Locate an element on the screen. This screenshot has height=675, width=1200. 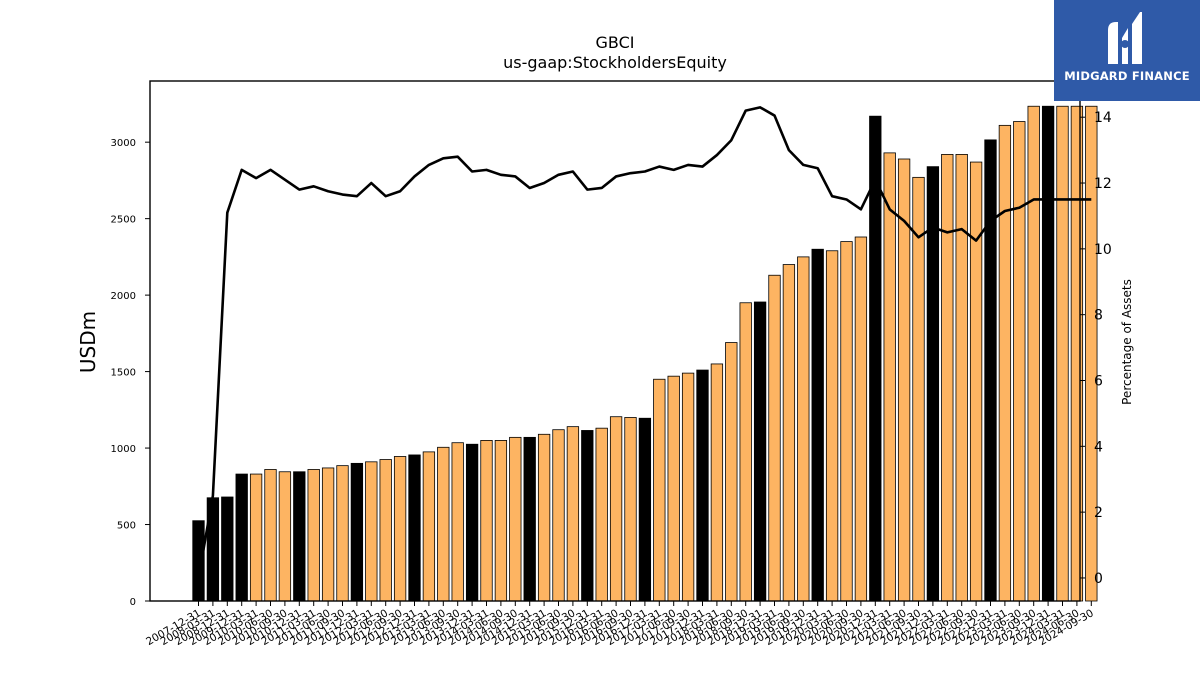
logo-text: MIDGARD FINANCE is located at coordinates (1127, 76).